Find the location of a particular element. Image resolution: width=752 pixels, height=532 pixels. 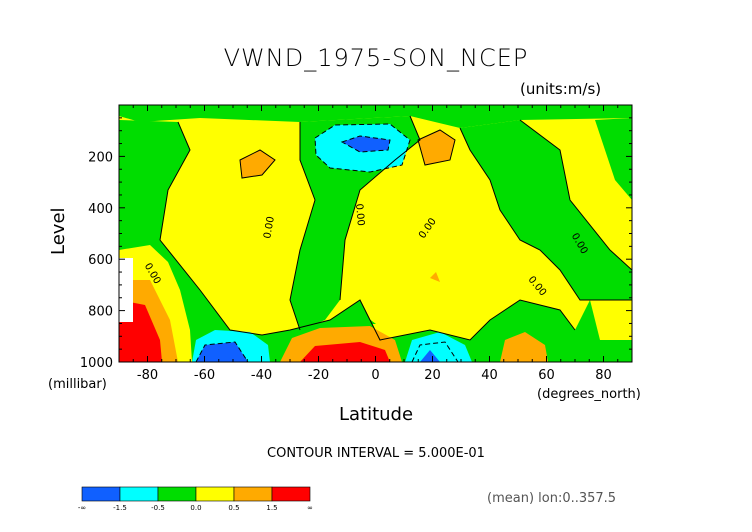

units-label: (units:m/s) is located at coordinates (561, 89).